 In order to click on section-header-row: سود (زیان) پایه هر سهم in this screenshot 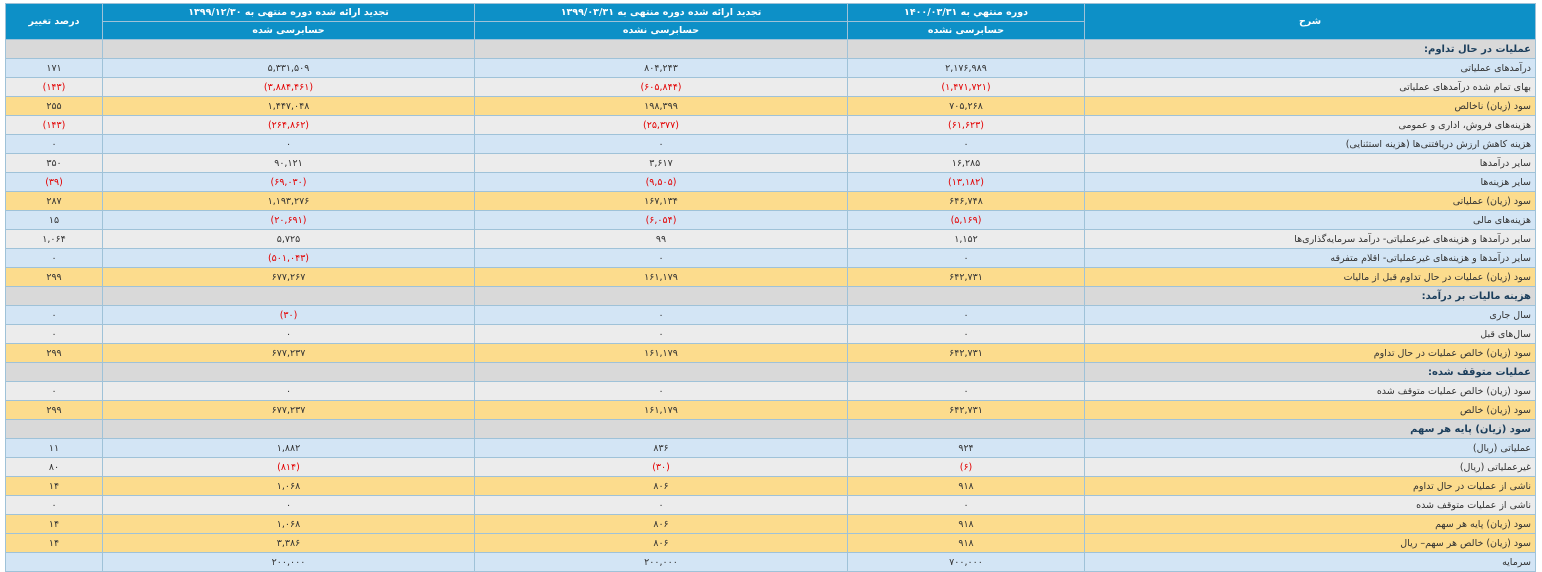, I will do `click(770, 429)`.